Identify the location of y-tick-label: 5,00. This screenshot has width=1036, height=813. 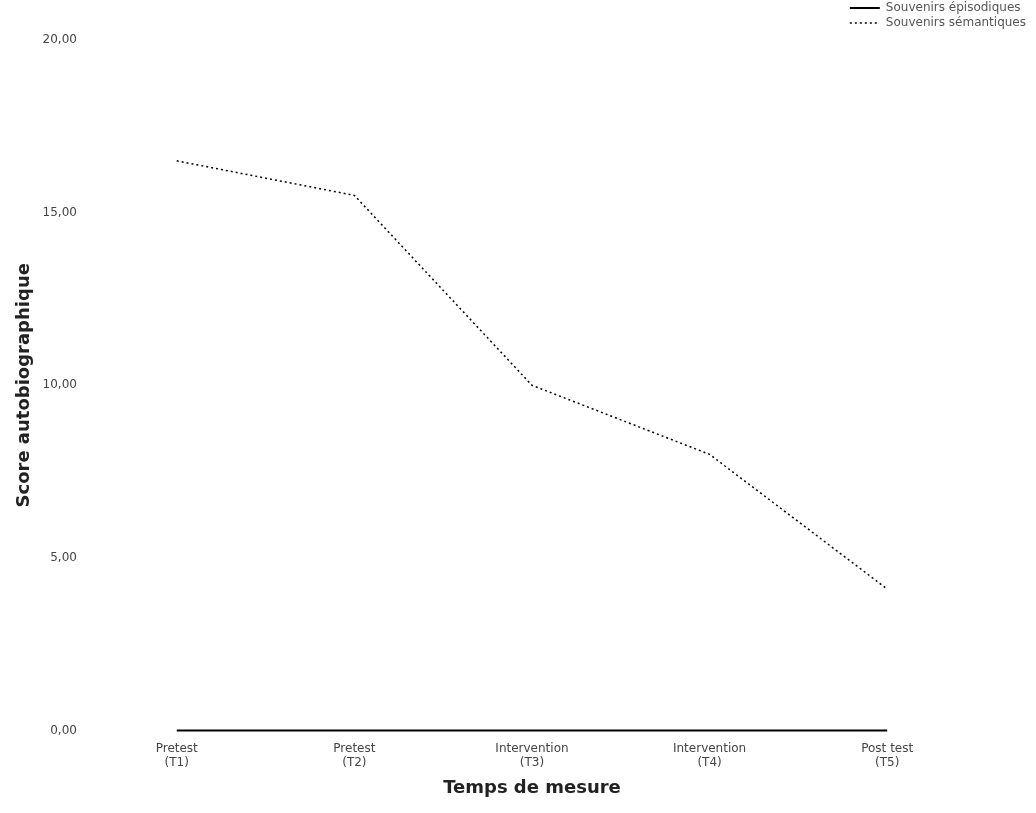
(63, 557).